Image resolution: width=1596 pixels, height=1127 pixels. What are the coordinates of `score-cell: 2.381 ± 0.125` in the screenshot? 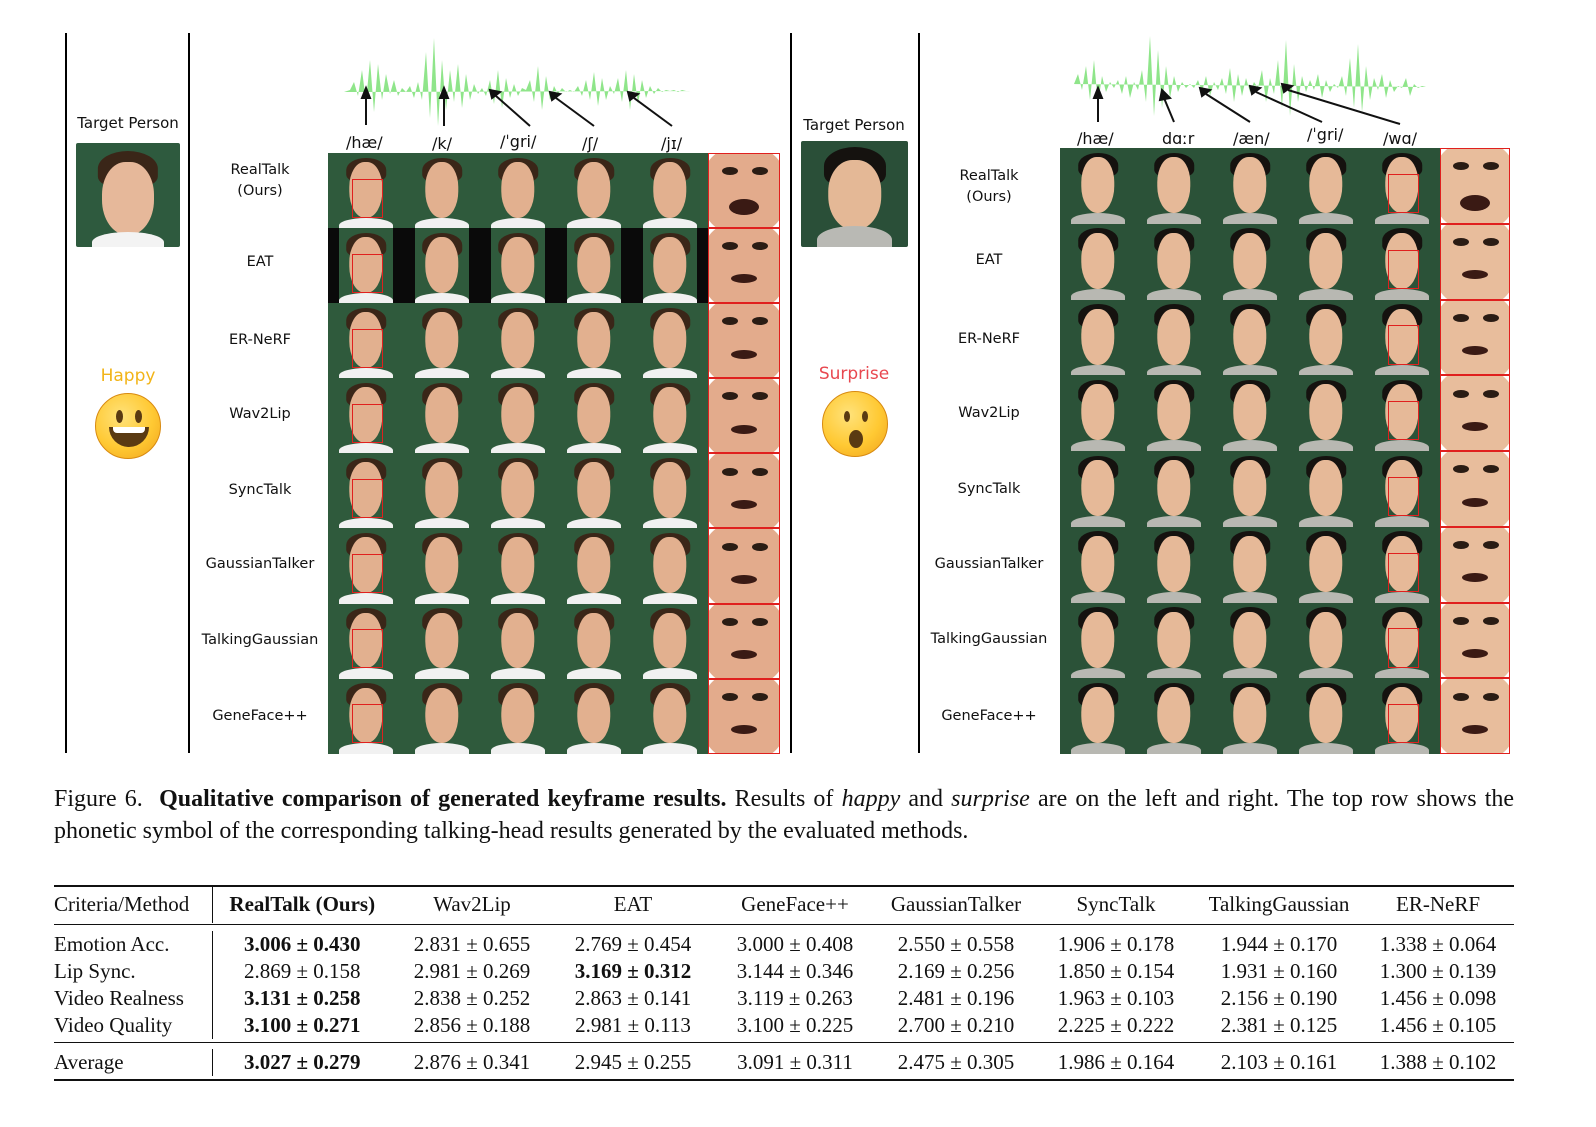 It's located at (1279, 1025).